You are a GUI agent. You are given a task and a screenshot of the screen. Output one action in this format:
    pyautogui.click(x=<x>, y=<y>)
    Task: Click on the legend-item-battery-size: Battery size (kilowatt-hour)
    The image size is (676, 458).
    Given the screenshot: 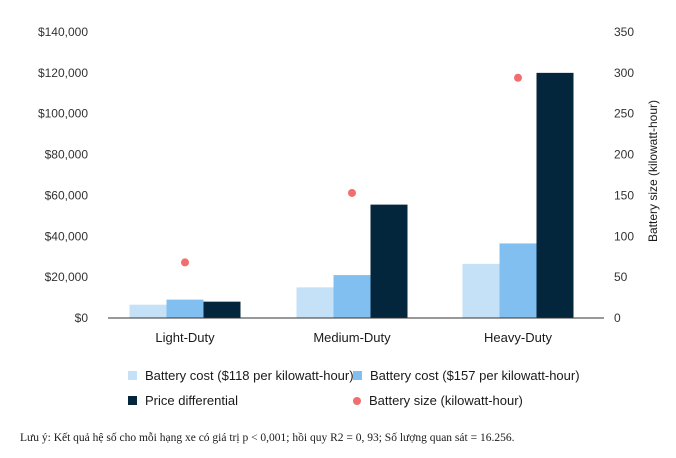 What is the action you would take?
    pyautogui.click(x=438, y=400)
    